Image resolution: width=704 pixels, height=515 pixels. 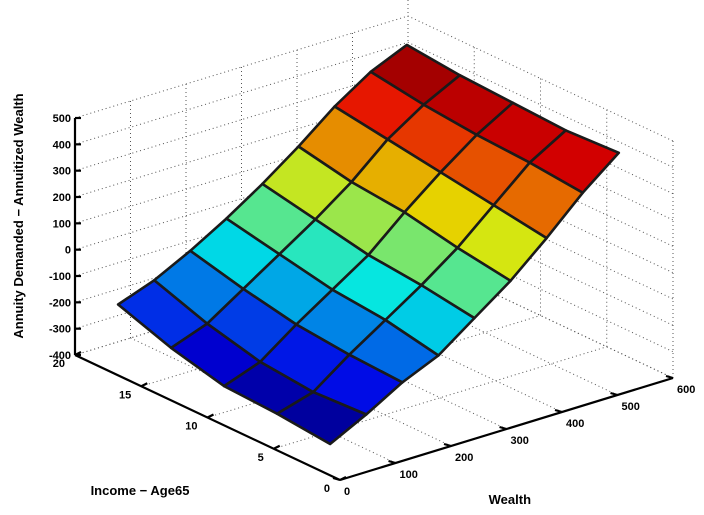 I want to click on z-tick-label: -200, so click(x=60, y=303).